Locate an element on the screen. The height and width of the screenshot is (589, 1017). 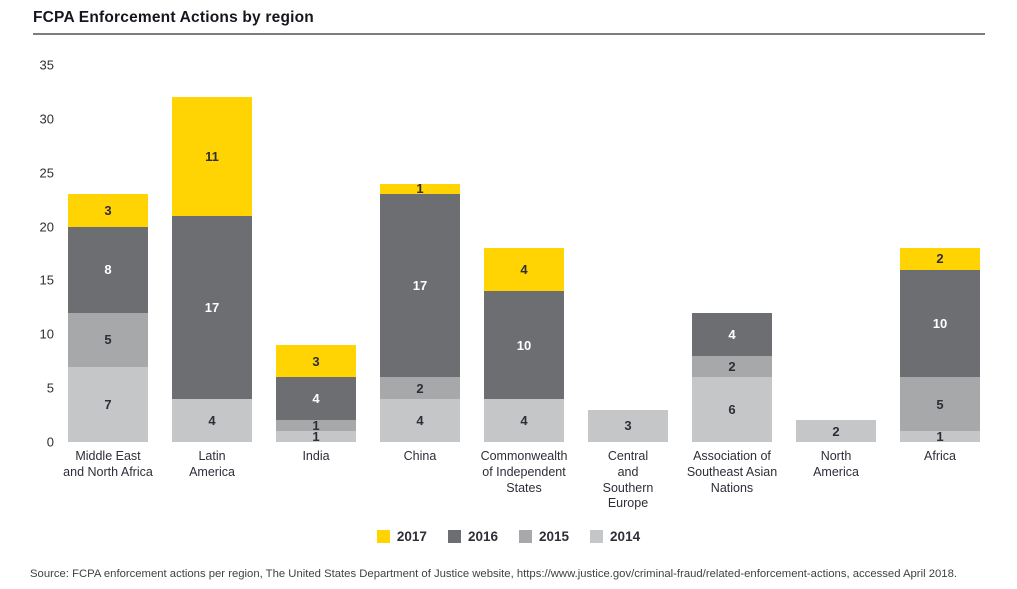
legend-label: 2015 is located at coordinates (554, 536).